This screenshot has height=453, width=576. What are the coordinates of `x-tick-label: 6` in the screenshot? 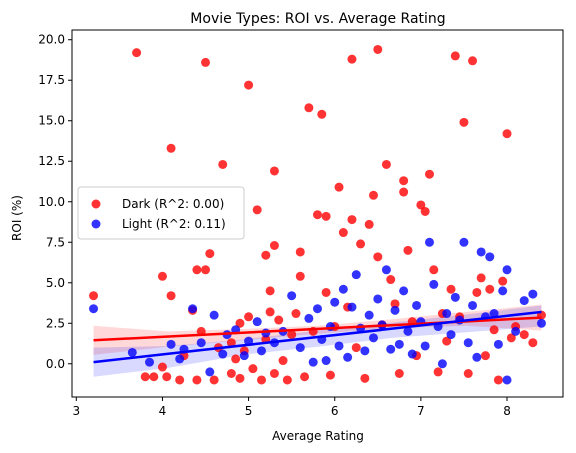 It's located at (335, 411).